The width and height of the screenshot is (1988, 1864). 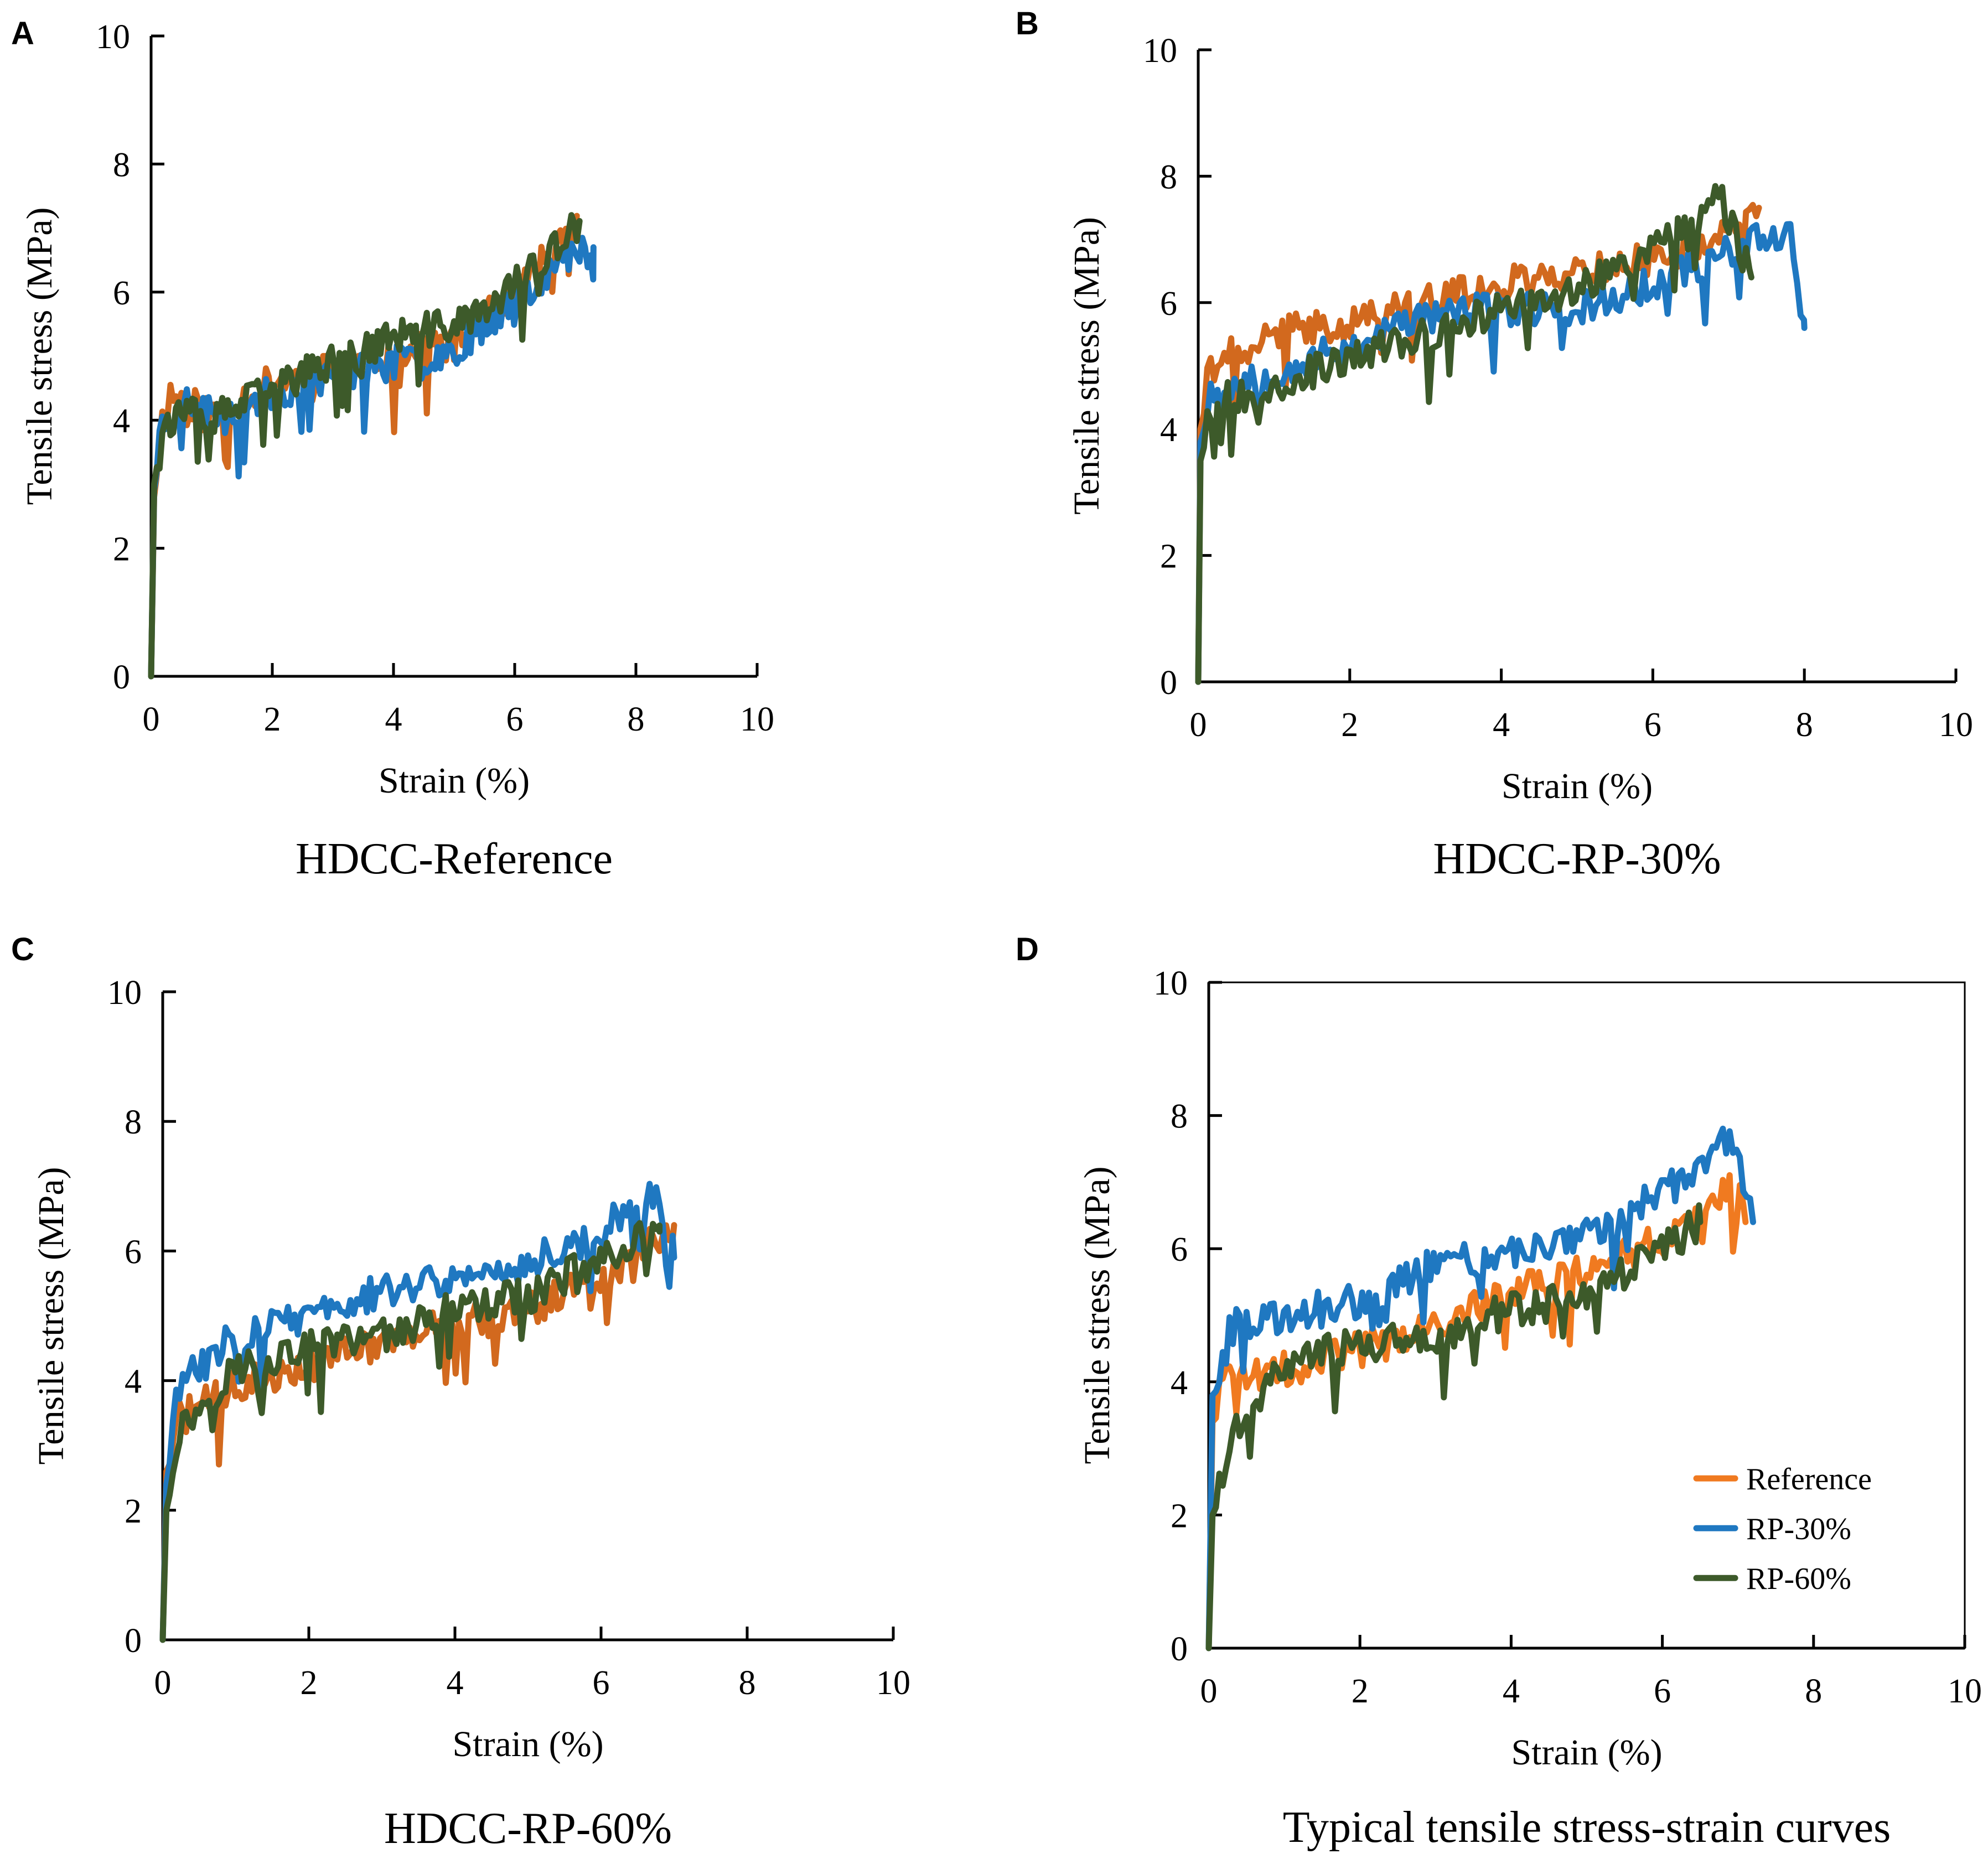 What do you see at coordinates (1809, 1479) in the screenshot?
I see `legend-label: Reference` at bounding box center [1809, 1479].